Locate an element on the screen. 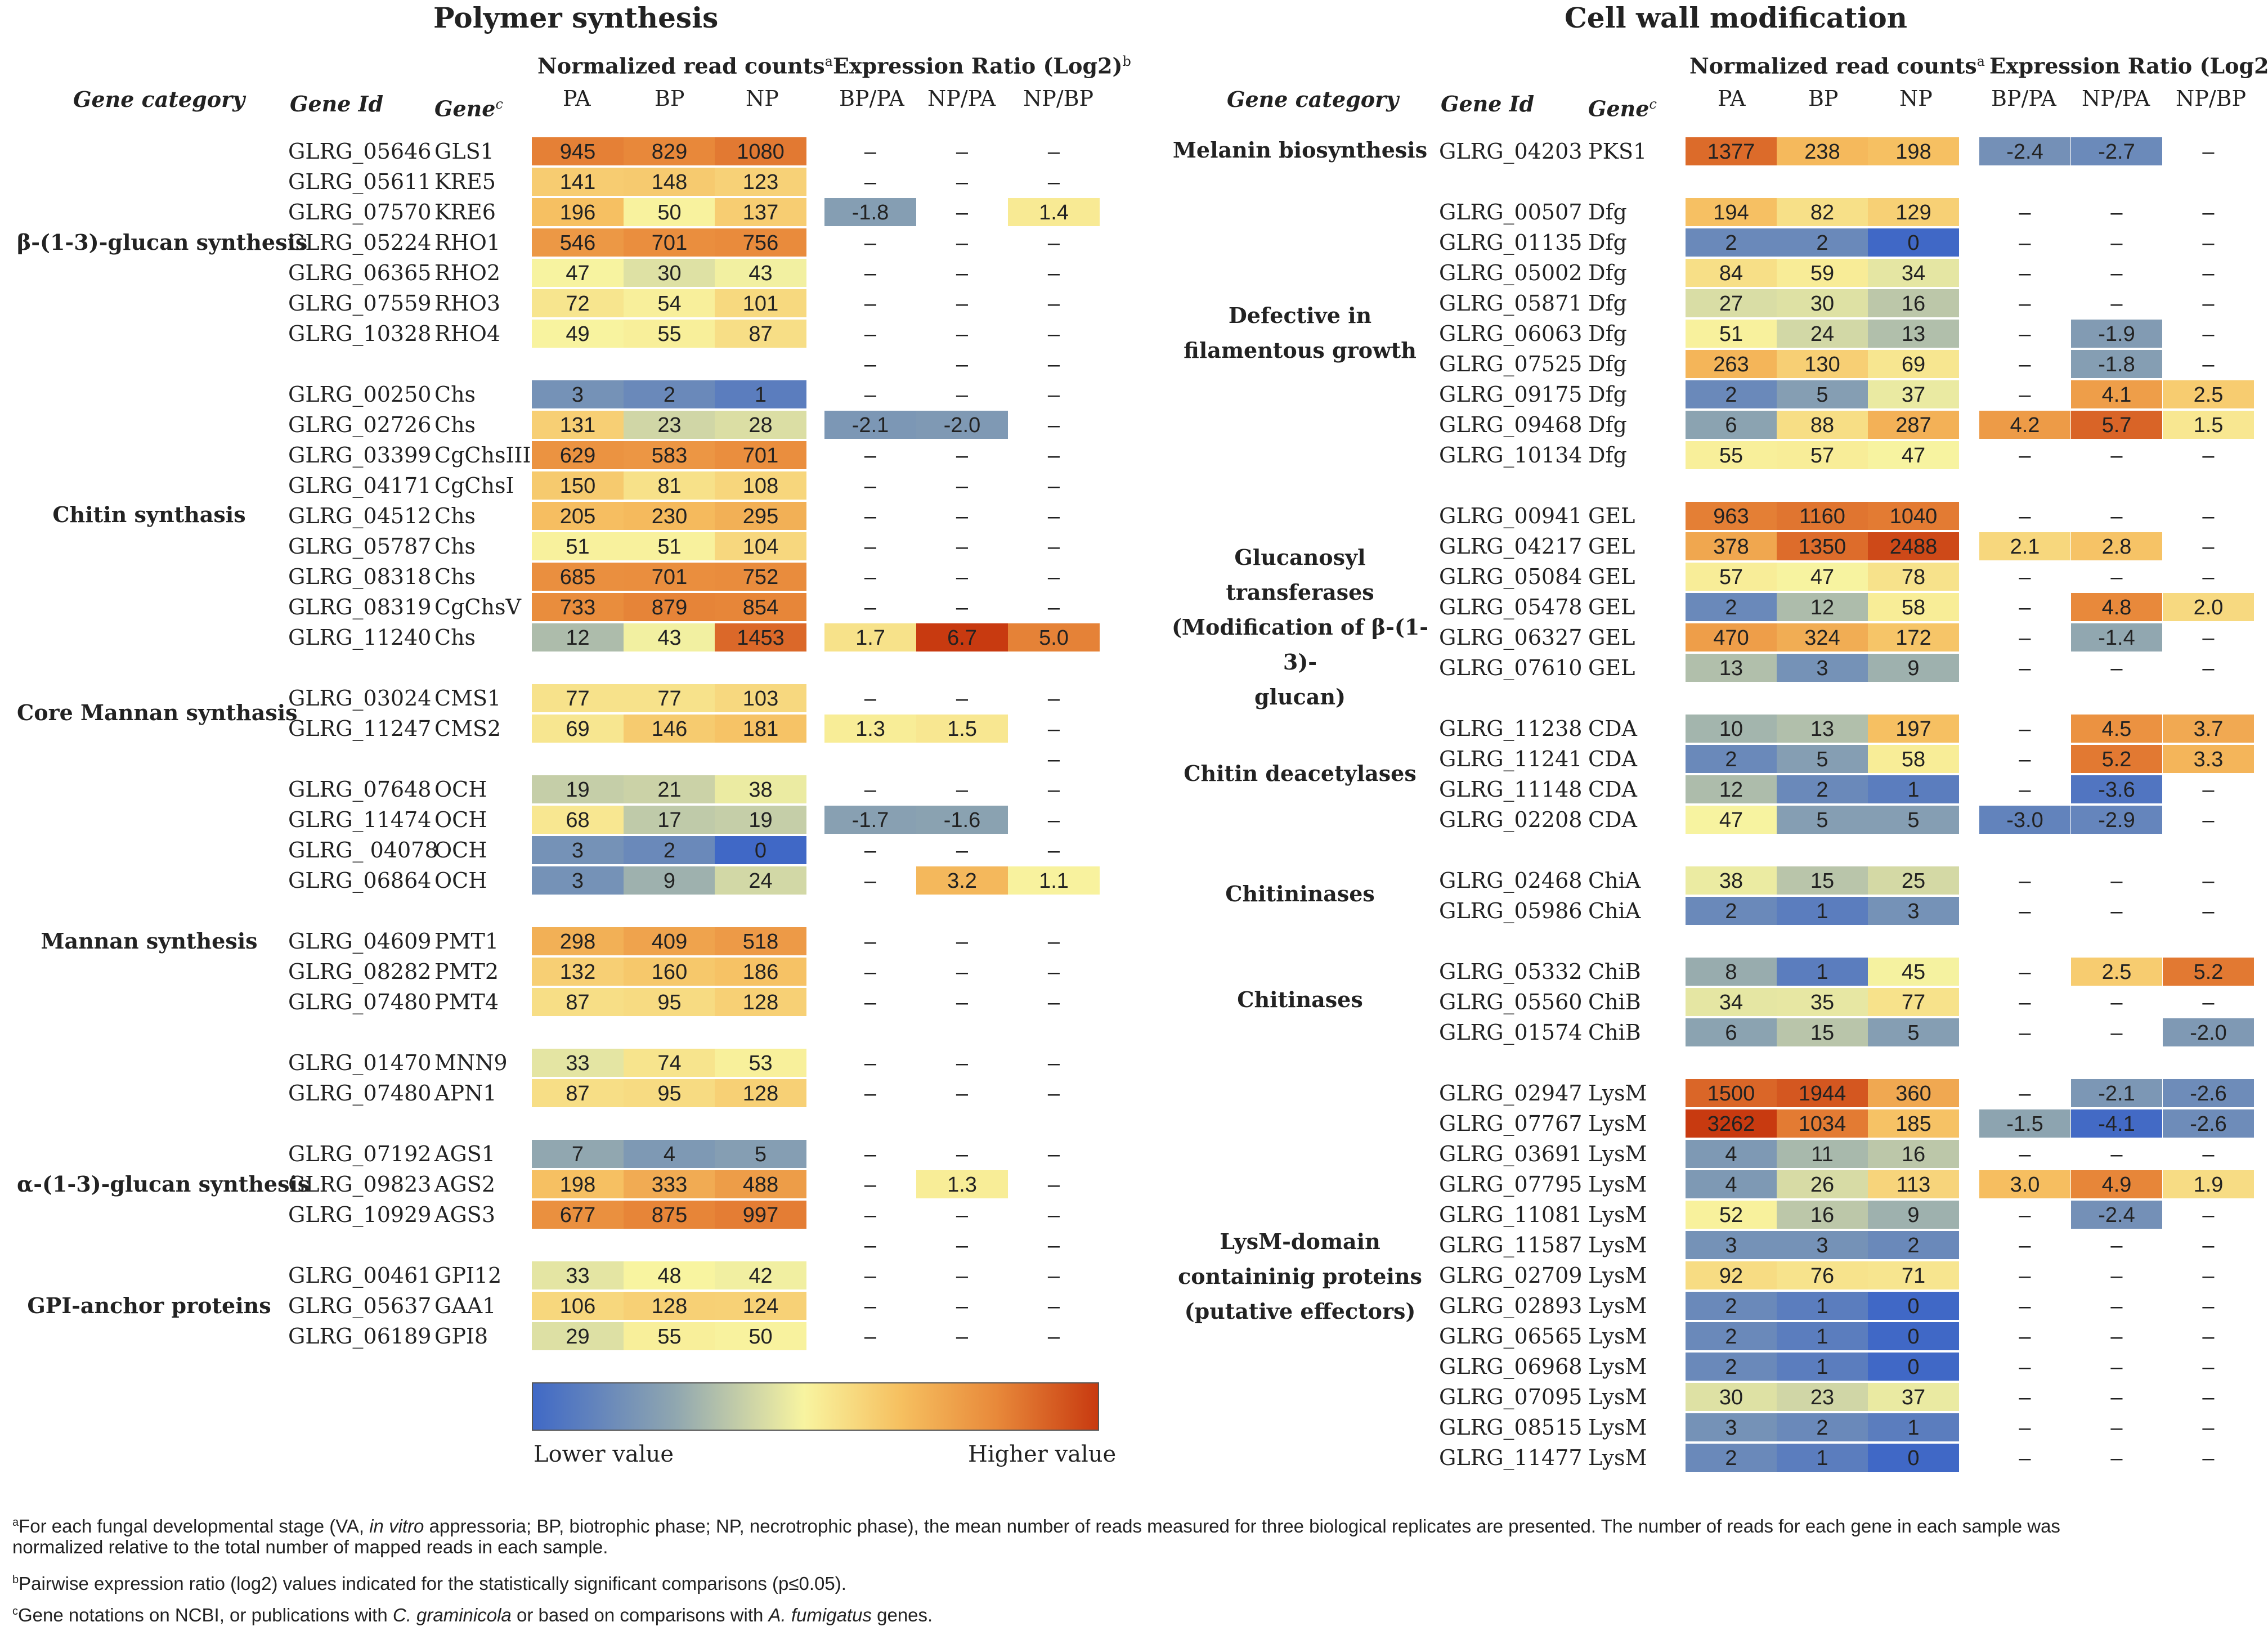 This screenshot has width=2268, height=1631. count-cell-np: 43 is located at coordinates (760, 273).